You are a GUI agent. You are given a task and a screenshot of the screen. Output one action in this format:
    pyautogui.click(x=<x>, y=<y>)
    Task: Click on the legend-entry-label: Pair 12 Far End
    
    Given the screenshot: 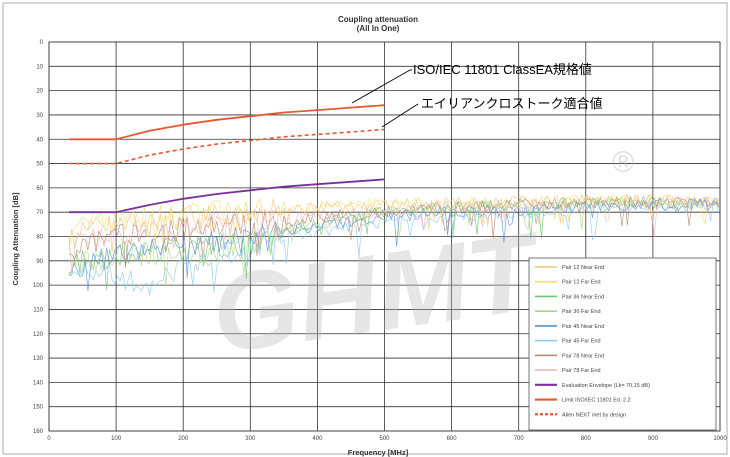 What is the action you would take?
    pyautogui.click(x=581, y=283)
    